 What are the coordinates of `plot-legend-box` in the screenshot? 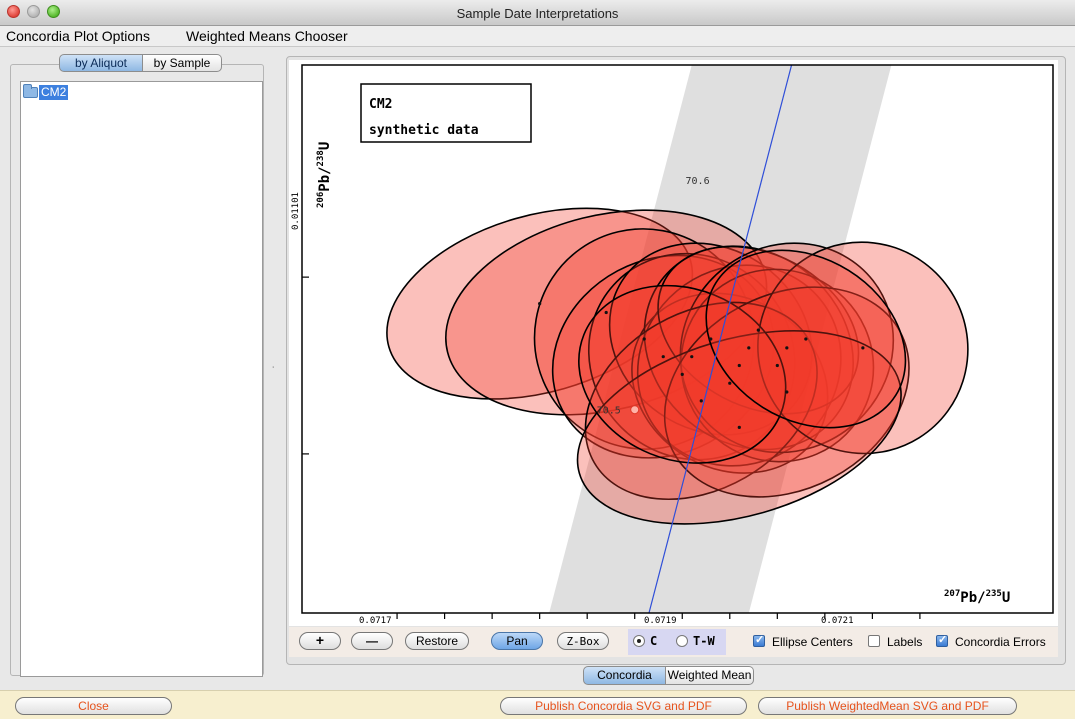 It's located at (446, 113).